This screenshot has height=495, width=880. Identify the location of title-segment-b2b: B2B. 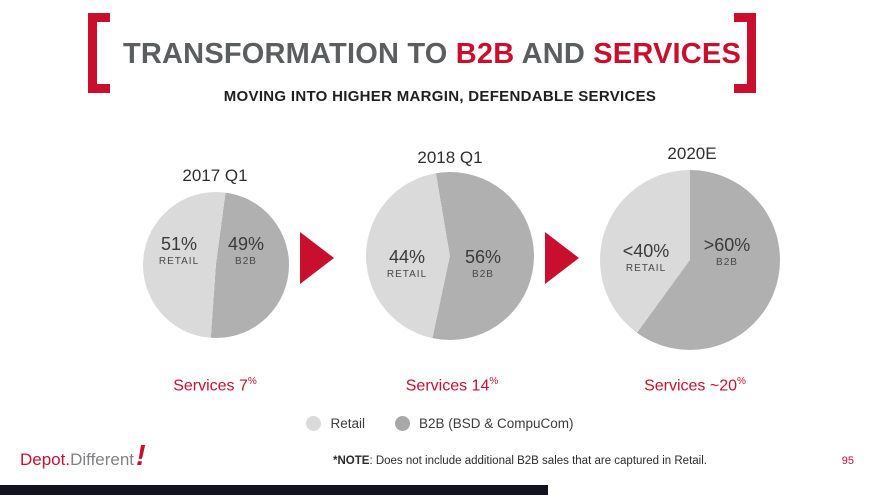
(485, 54).